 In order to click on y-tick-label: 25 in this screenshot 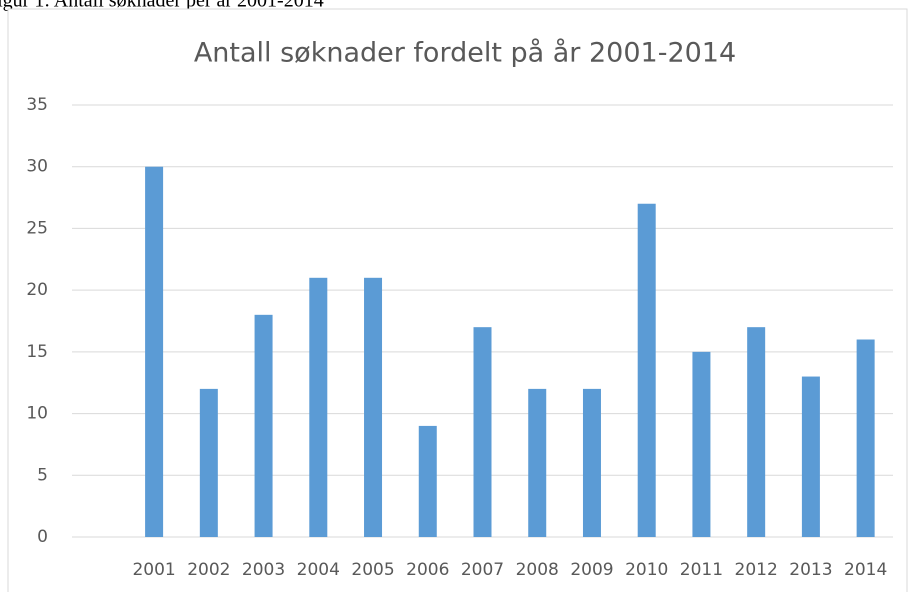, I will do `click(37, 228)`.